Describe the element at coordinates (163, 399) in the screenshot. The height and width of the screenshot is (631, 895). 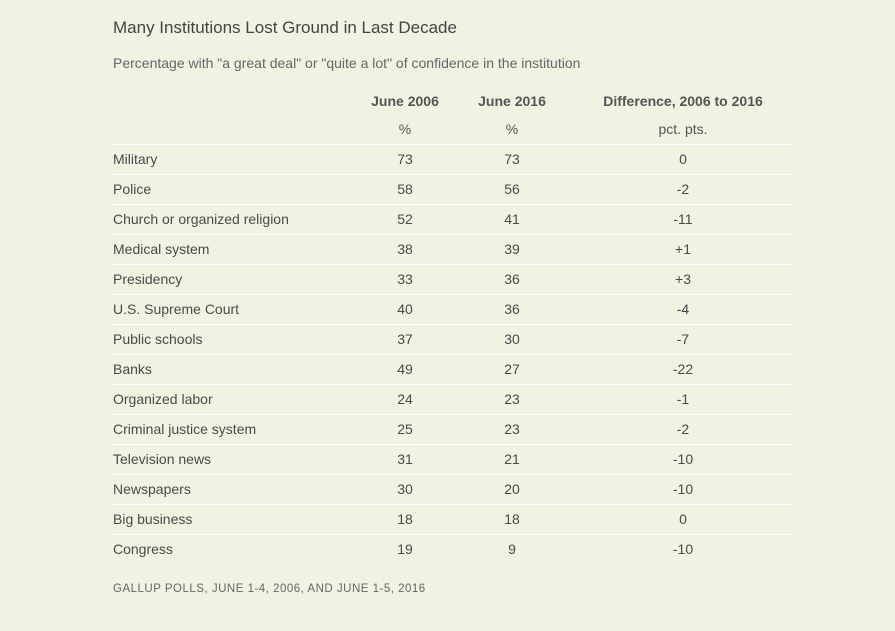
I see `institution-name: Organized labor` at that location.